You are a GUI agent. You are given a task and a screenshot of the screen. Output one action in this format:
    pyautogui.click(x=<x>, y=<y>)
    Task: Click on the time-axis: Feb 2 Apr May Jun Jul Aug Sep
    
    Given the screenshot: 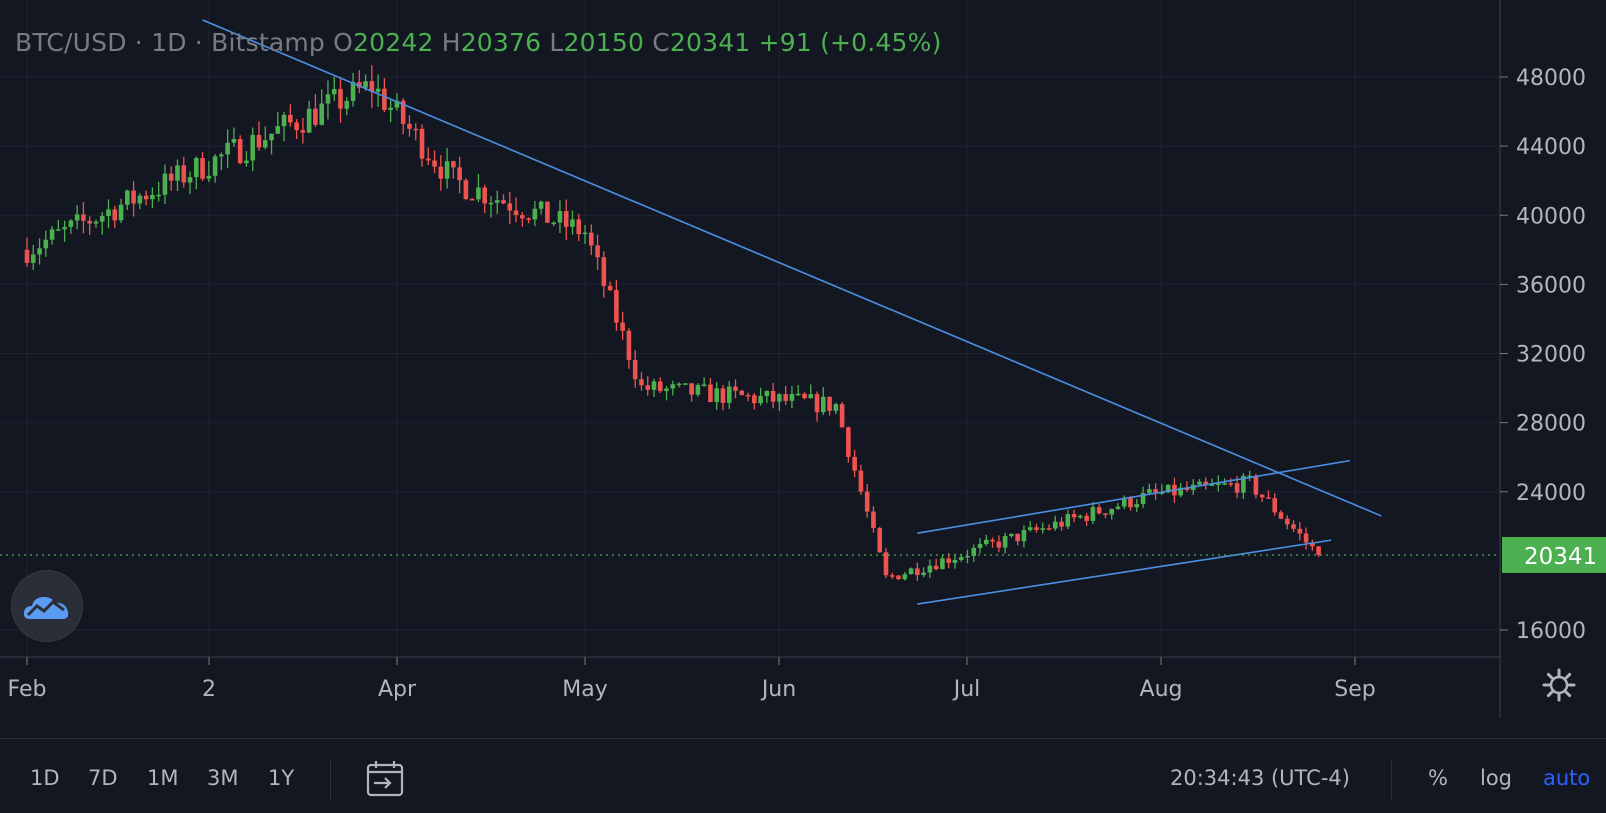 What is the action you would take?
    pyautogui.click(x=750, y=679)
    